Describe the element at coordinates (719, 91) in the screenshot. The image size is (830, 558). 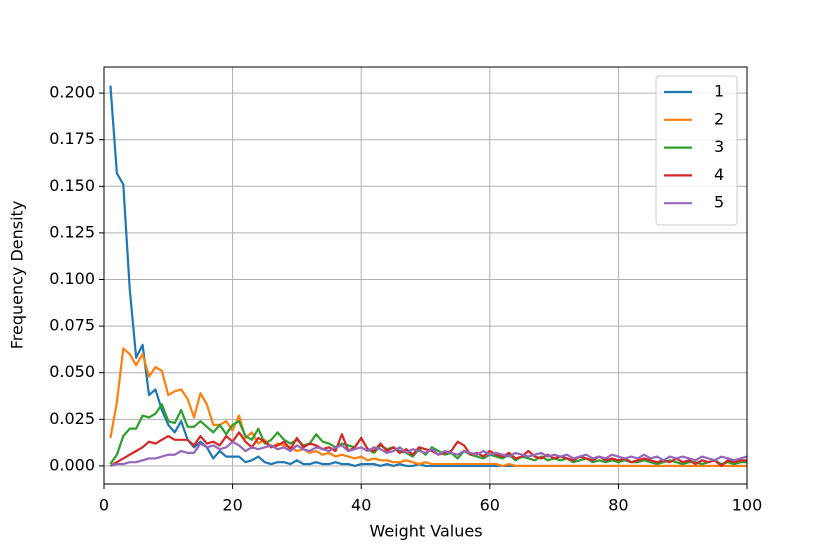
I see `legend-label: 1` at that location.